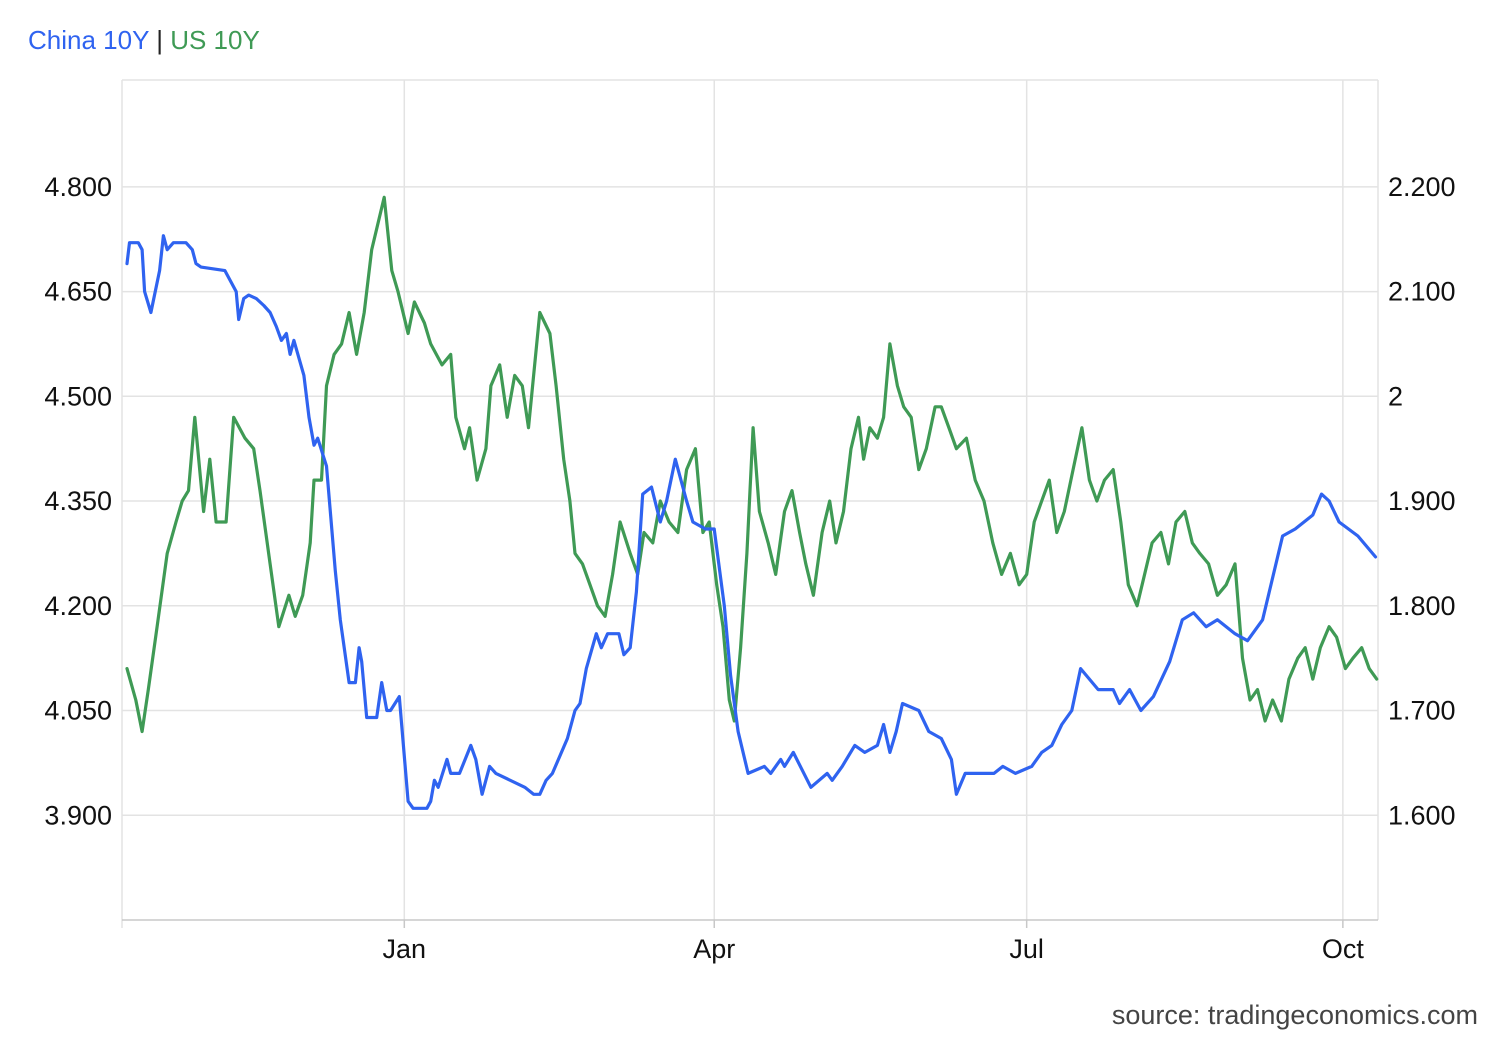 The image size is (1500, 1040). Describe the element at coordinates (1422, 501) in the screenshot. I see `y-right-tick-label: 1.900` at that location.